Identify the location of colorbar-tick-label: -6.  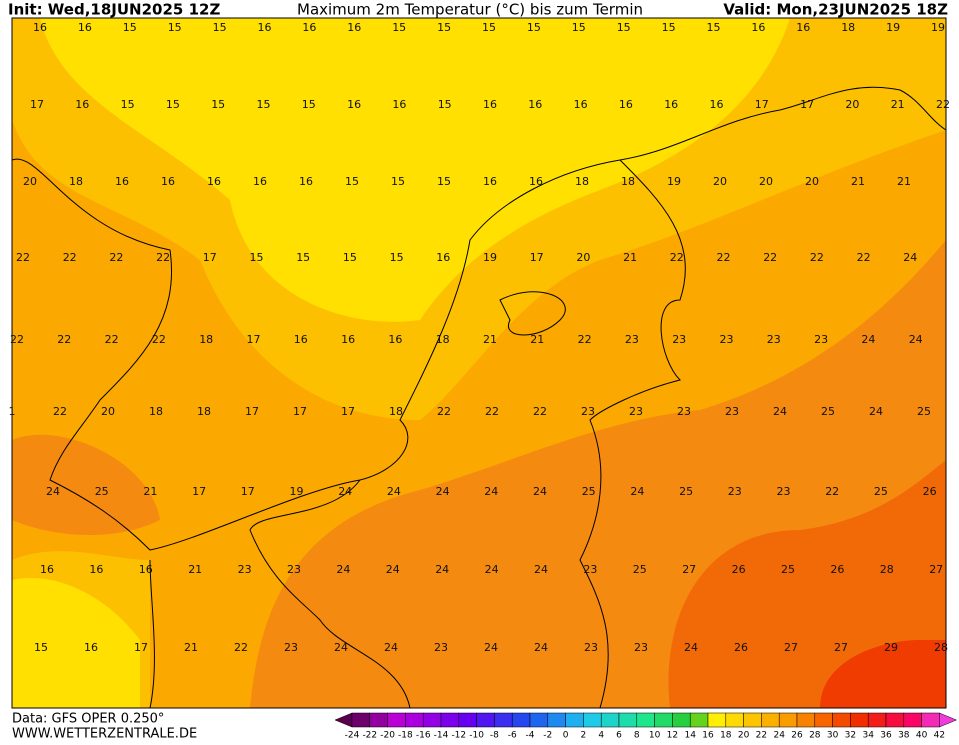
(512, 736).